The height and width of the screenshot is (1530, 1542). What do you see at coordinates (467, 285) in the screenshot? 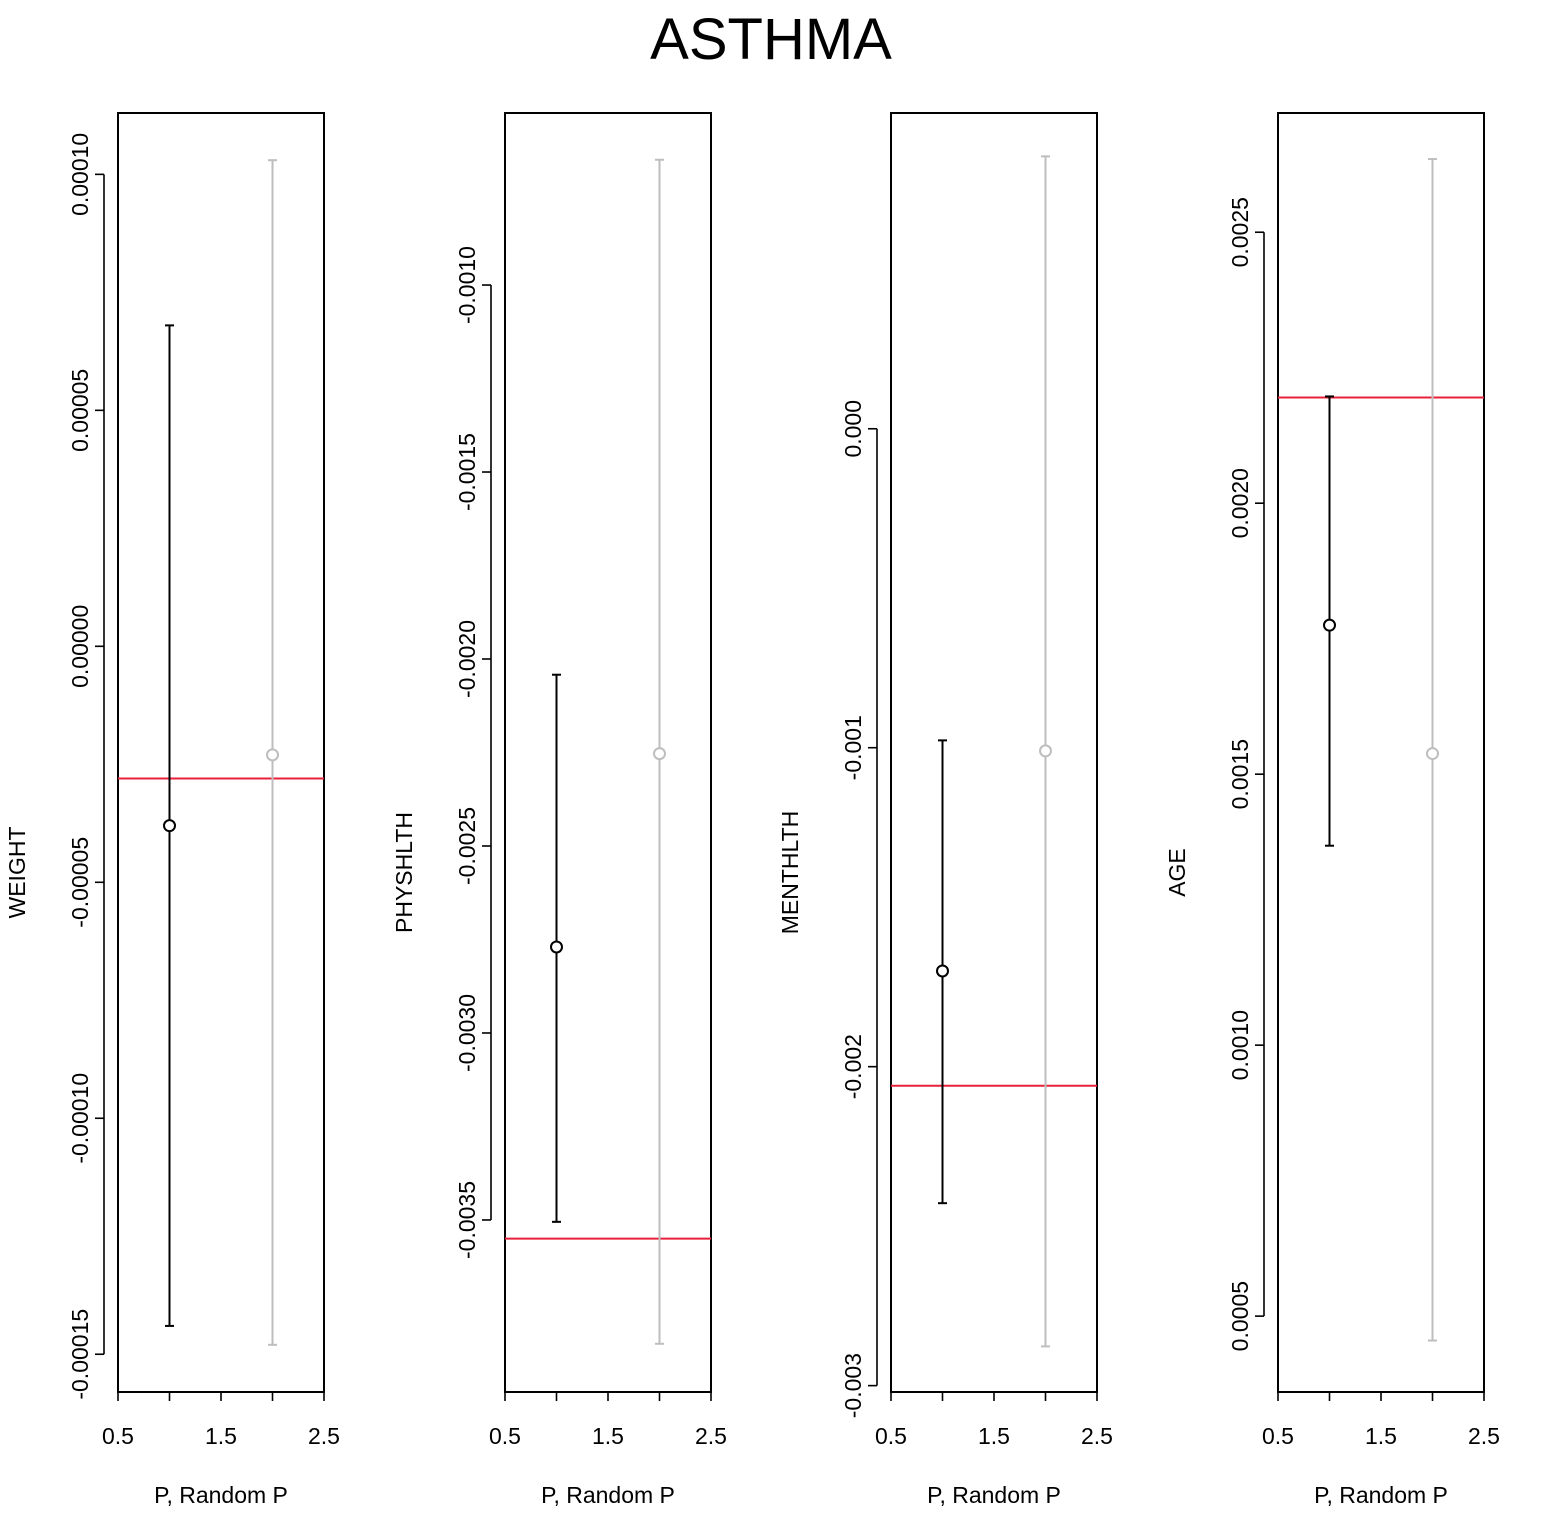
I see `y-tick-label: -0.0010` at bounding box center [467, 285].